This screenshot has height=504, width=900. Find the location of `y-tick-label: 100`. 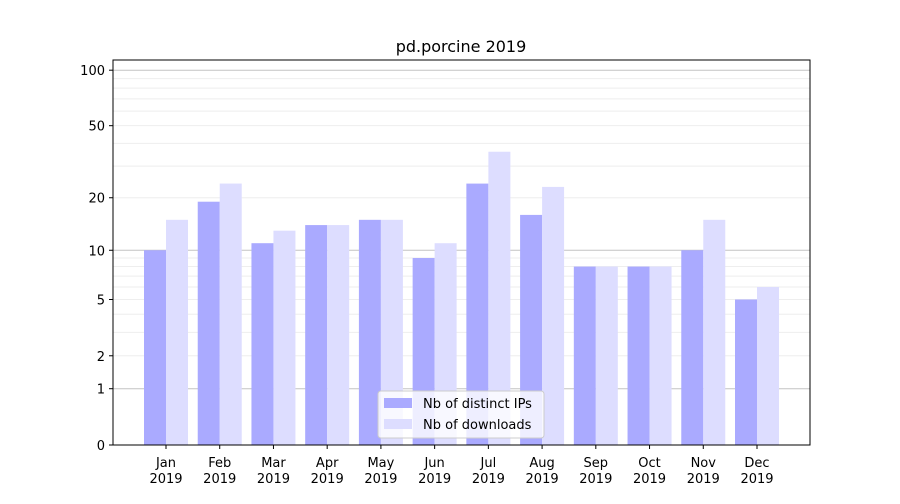

y-tick-label: 100 is located at coordinates (92, 71).